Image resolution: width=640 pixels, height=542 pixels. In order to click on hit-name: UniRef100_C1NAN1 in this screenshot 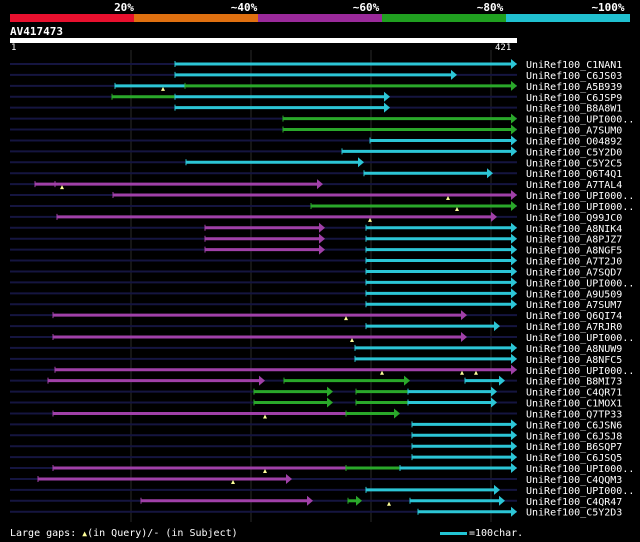, I will do `click(574, 65)`.